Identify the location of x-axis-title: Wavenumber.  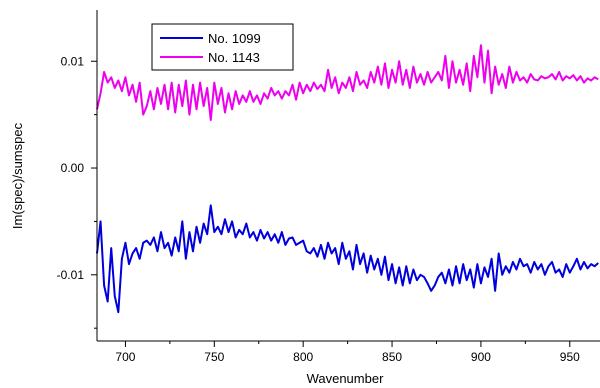
(345, 378).